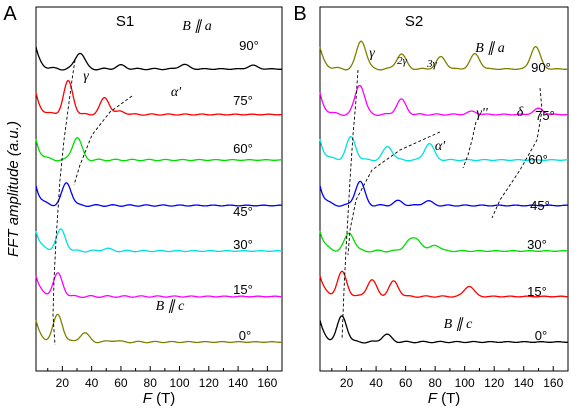  I want to click on panel-letter: B, so click(299, 14).